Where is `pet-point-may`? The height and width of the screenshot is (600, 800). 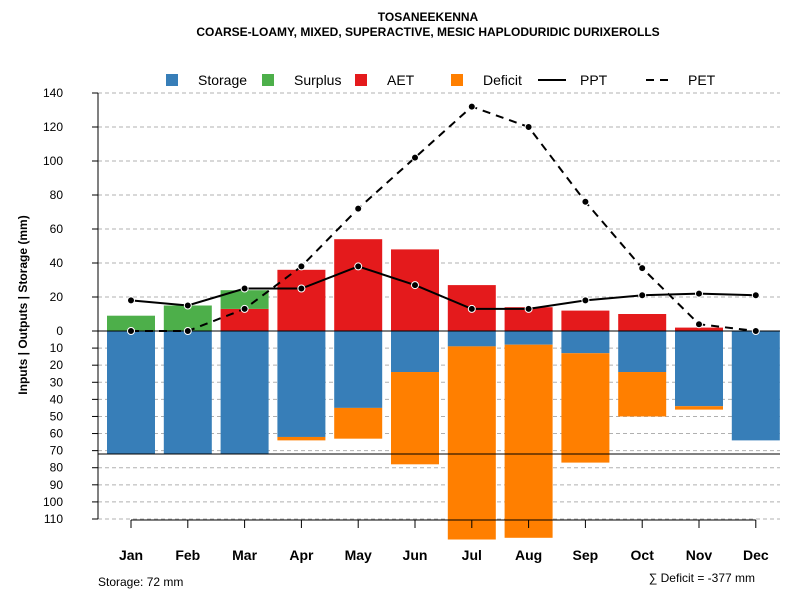 pet-point-may is located at coordinates (358, 208).